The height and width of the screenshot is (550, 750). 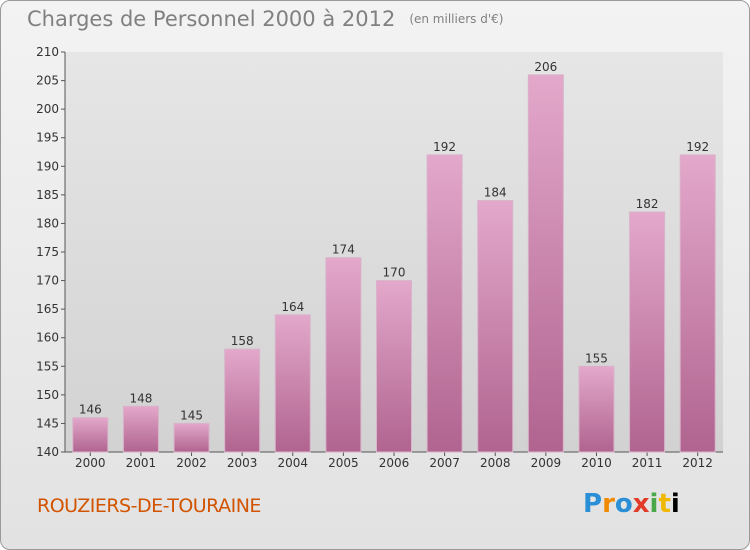 I want to click on x-tick-label: 2007, so click(x=444, y=463).